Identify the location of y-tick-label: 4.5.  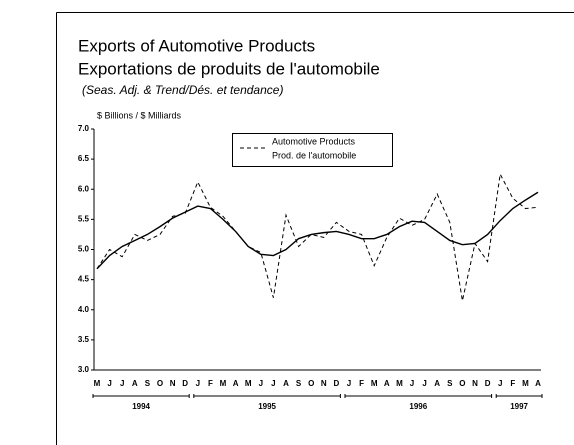
(84, 279).